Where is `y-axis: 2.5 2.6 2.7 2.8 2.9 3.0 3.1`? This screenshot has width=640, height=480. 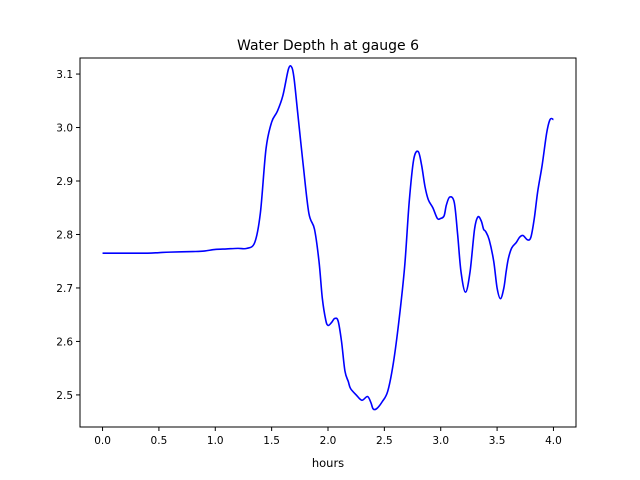
y-axis: 2.5 2.6 2.7 2.8 2.9 3.0 3.1 is located at coordinates (68, 235).